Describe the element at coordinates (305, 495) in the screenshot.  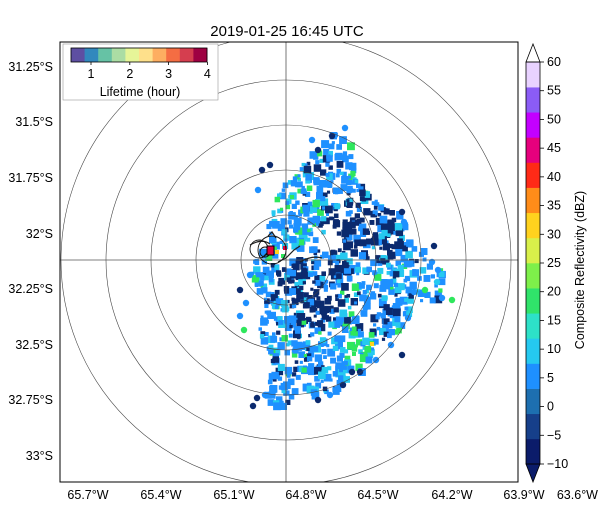
I see `longitude-tick-label: 64.8°W` at that location.